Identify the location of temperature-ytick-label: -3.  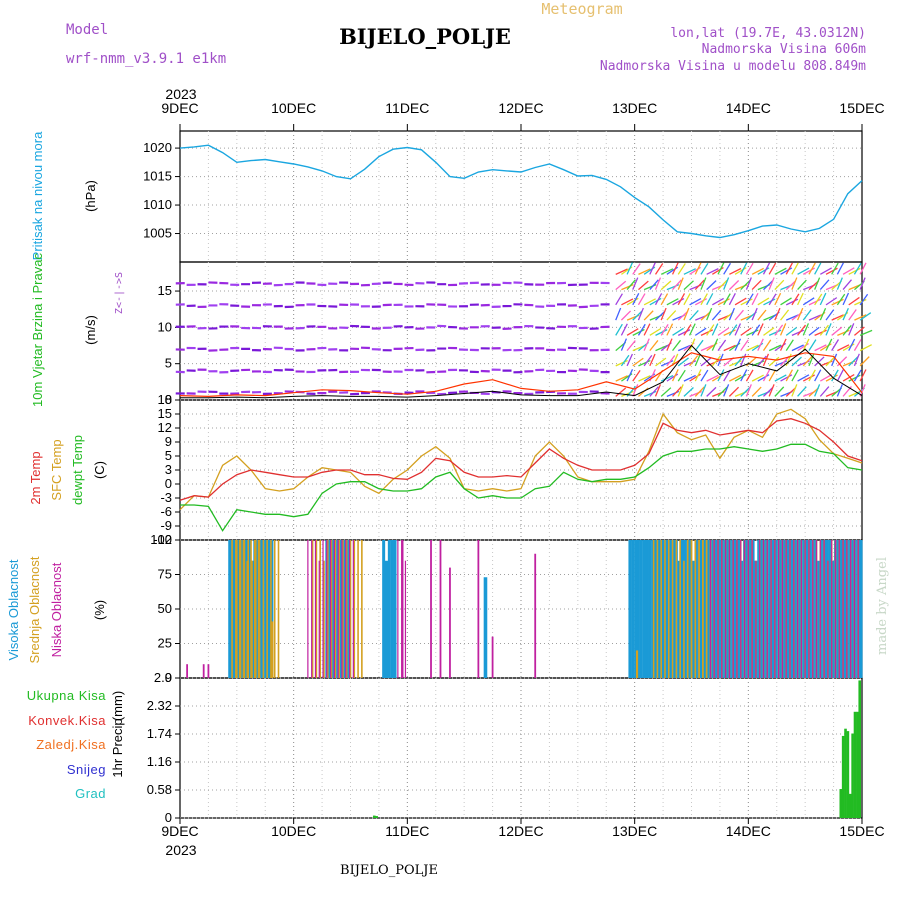
(166, 497).